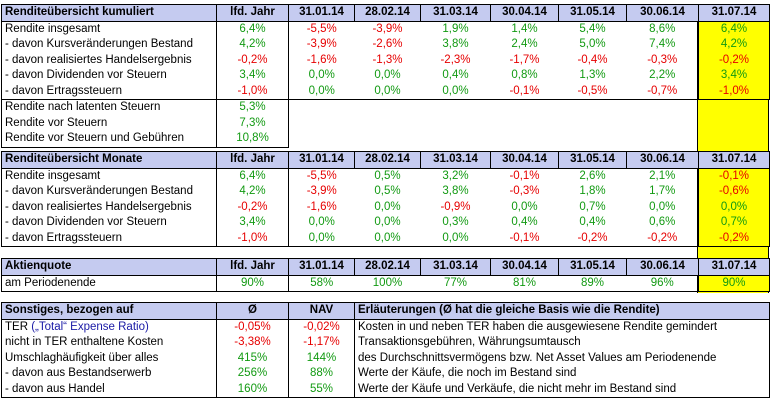 Image resolution: width=770 pixels, height=401 pixels. Describe the element at coordinates (592, 75) in the screenshot. I see `cell-value: 1,3%` at that location.